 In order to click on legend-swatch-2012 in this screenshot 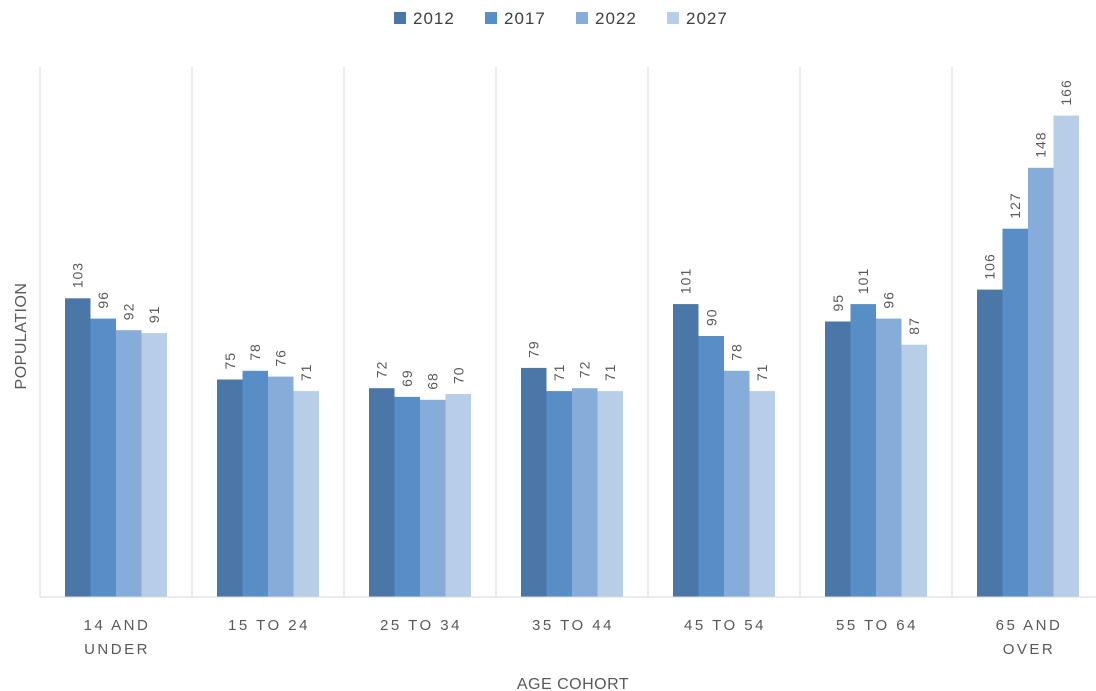, I will do `click(400, 18)`.